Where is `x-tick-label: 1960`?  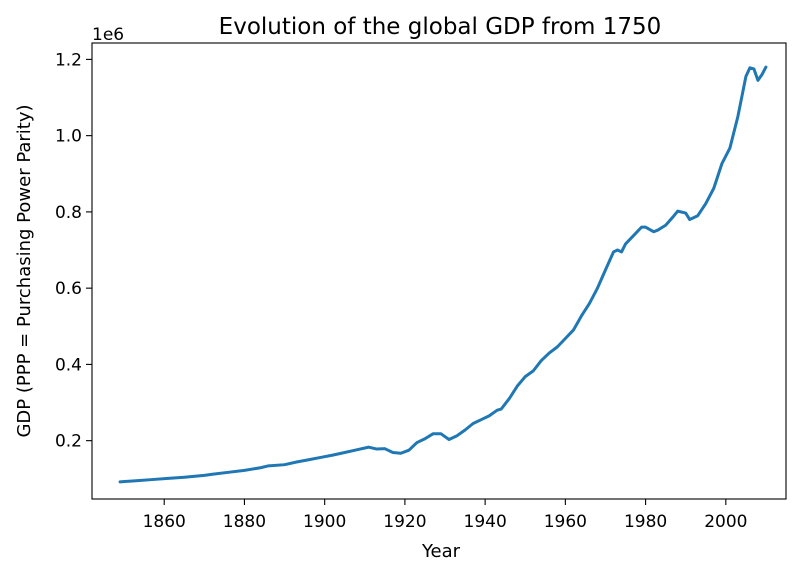 x-tick-label: 1960 is located at coordinates (565, 522).